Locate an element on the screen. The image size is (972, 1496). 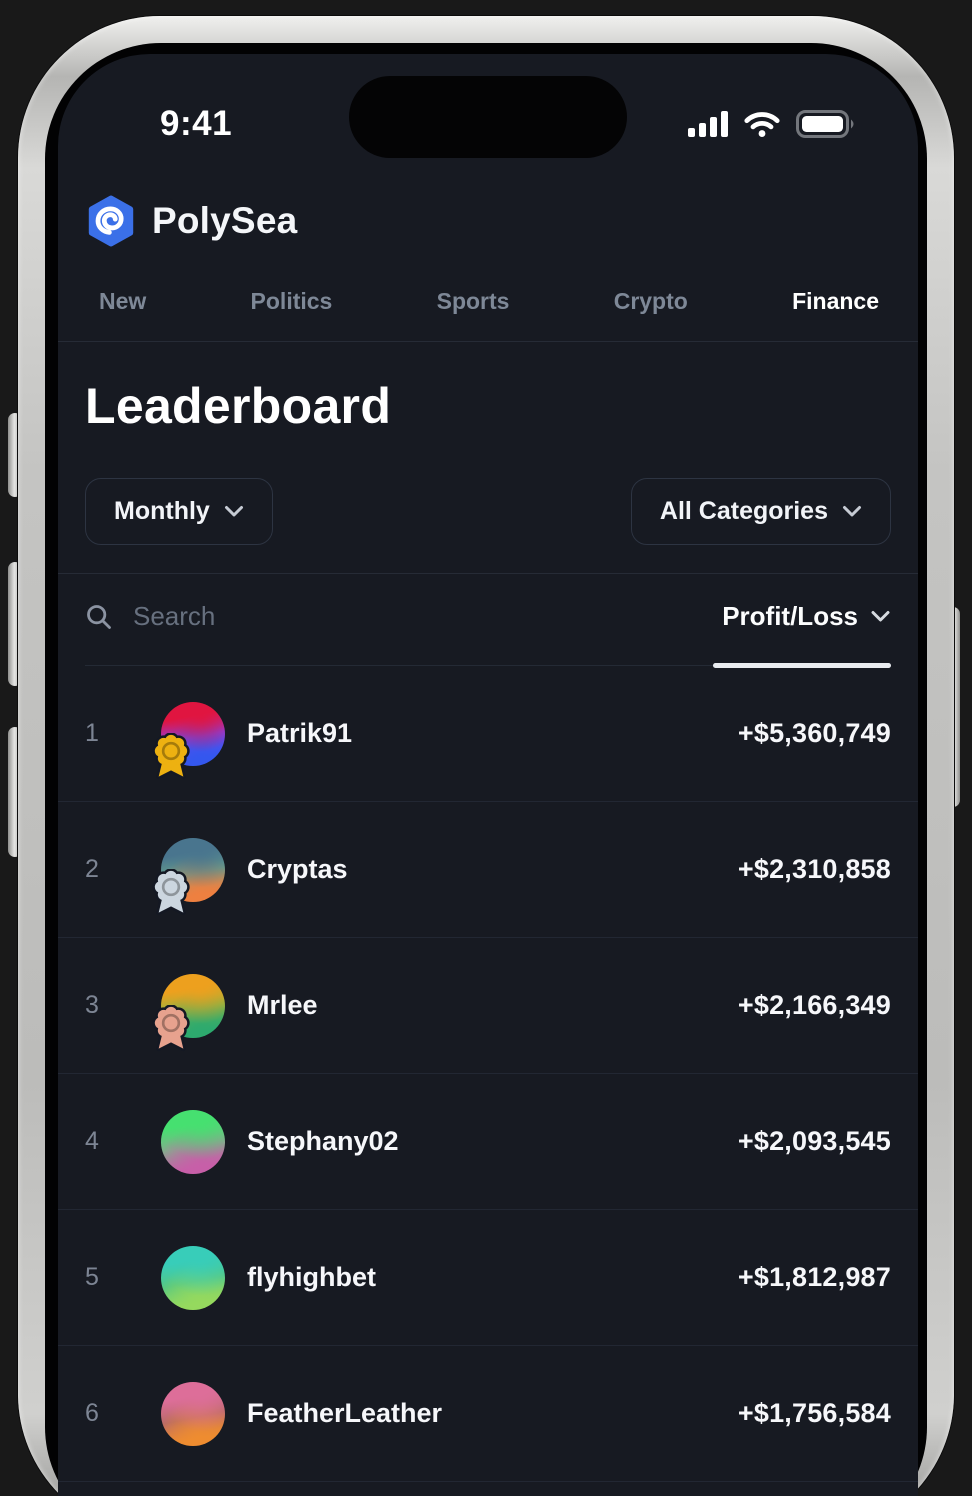
wifi-icon is located at coordinates (762, 124).